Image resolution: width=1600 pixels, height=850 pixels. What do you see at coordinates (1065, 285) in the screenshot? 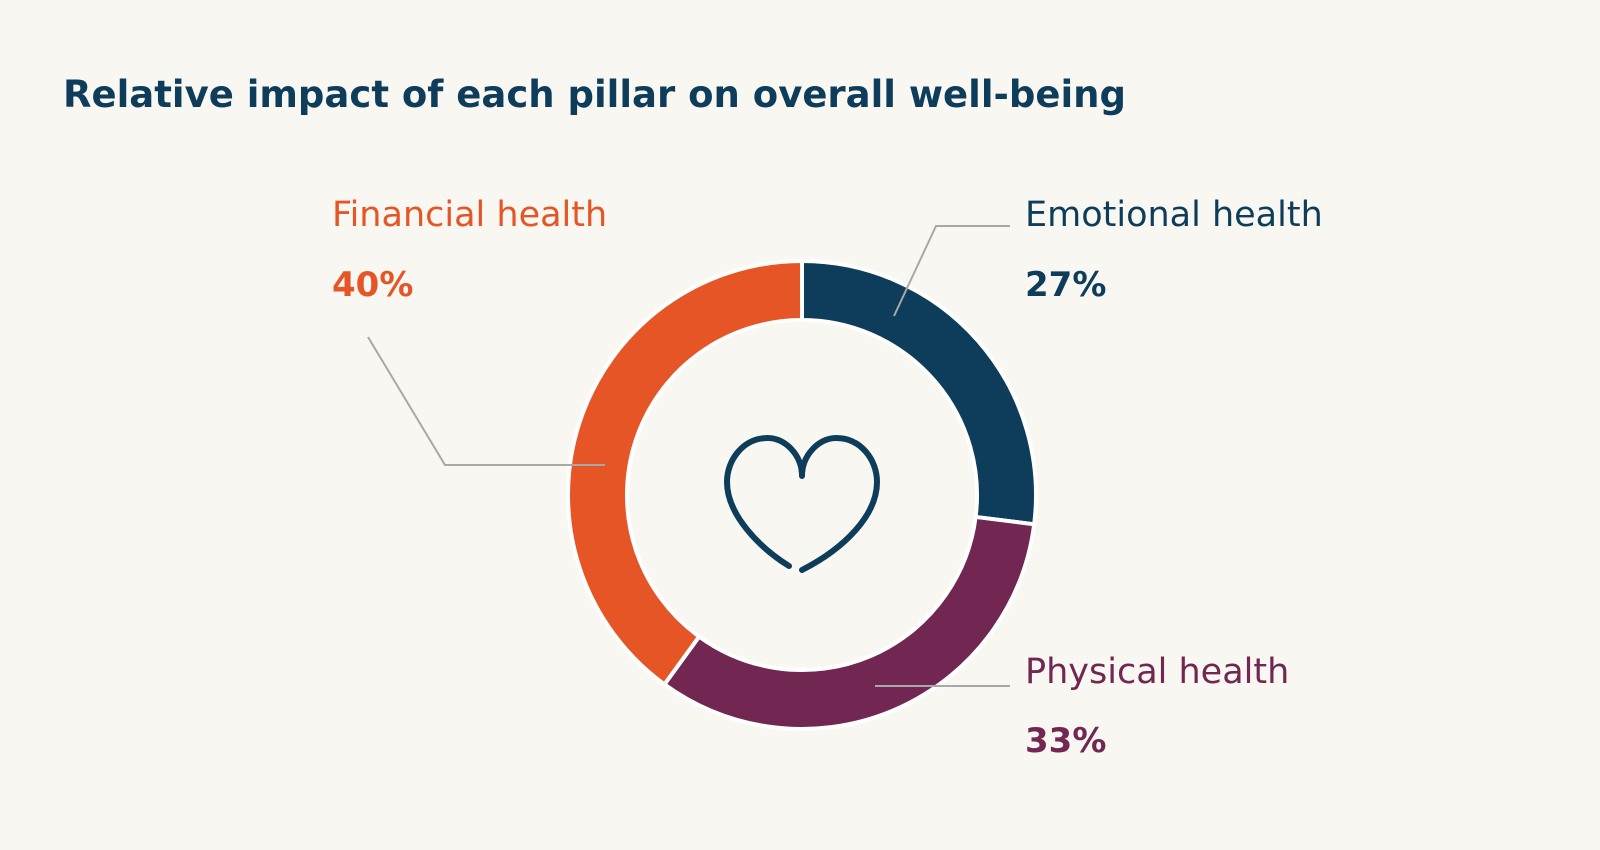
I see `value-label: 27%` at bounding box center [1065, 285].